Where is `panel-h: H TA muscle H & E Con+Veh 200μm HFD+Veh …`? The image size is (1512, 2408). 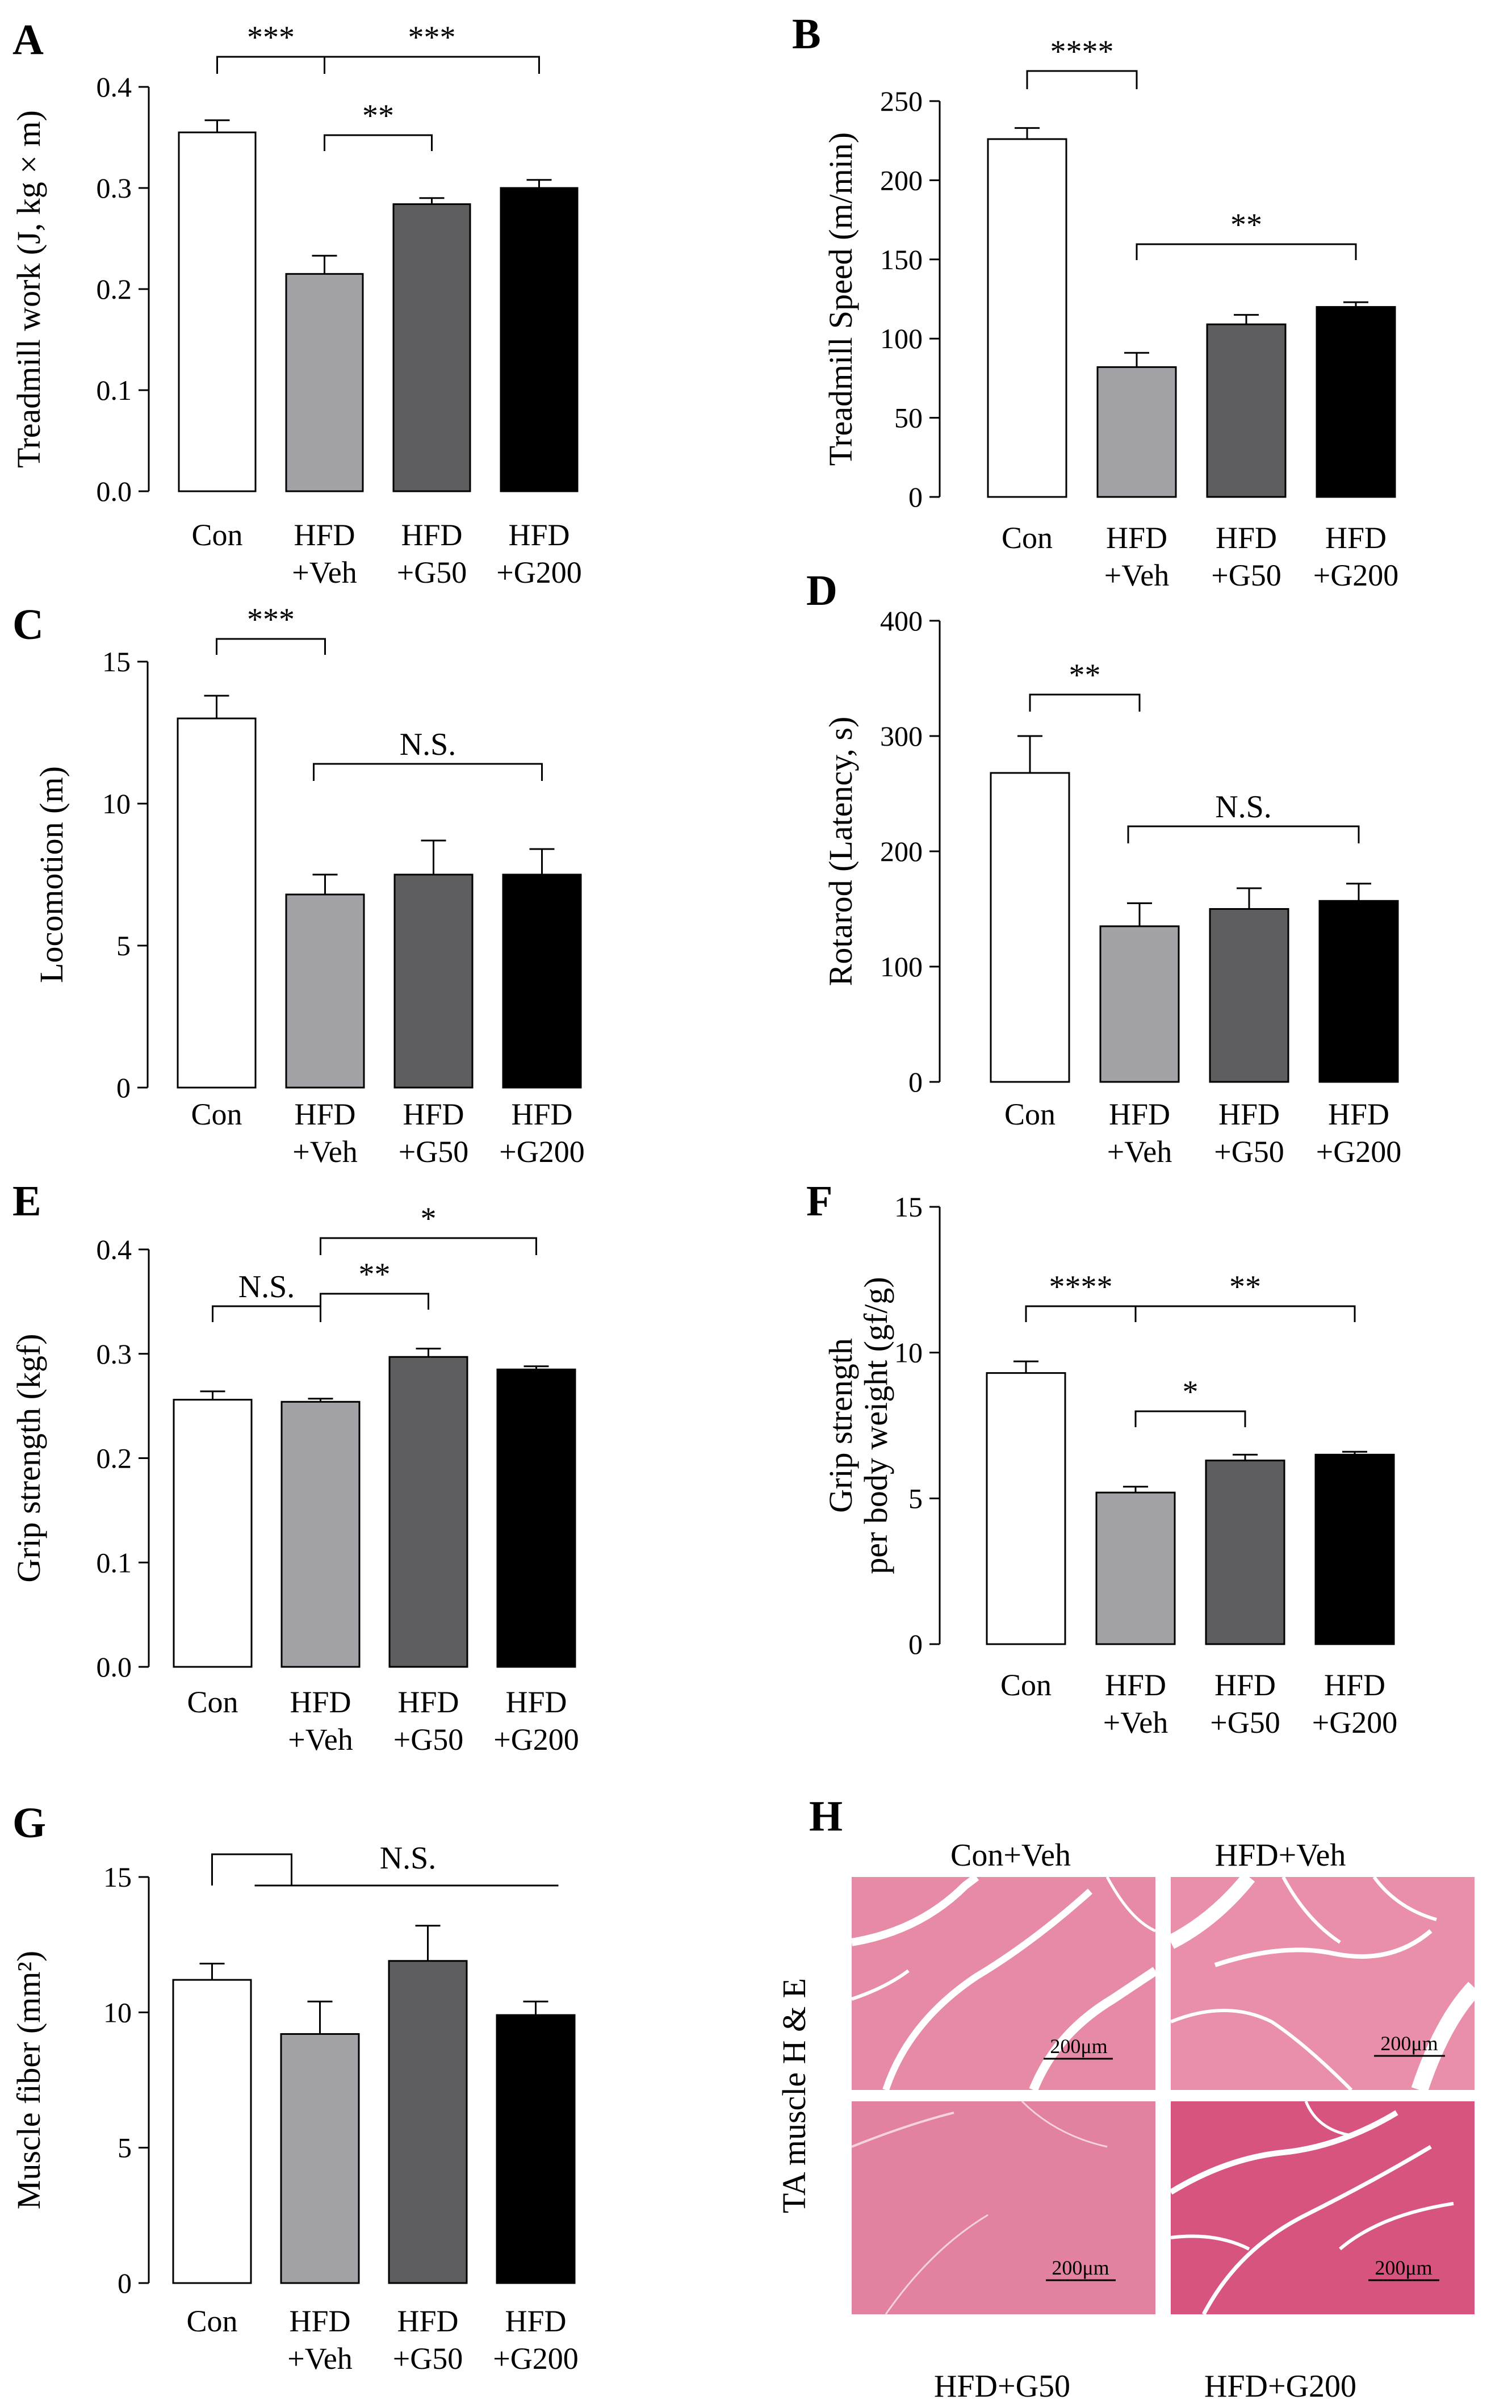 panel-h: H TA muscle H & E Con+Veh 200μm HFD+Veh … is located at coordinates (1128, 2098).